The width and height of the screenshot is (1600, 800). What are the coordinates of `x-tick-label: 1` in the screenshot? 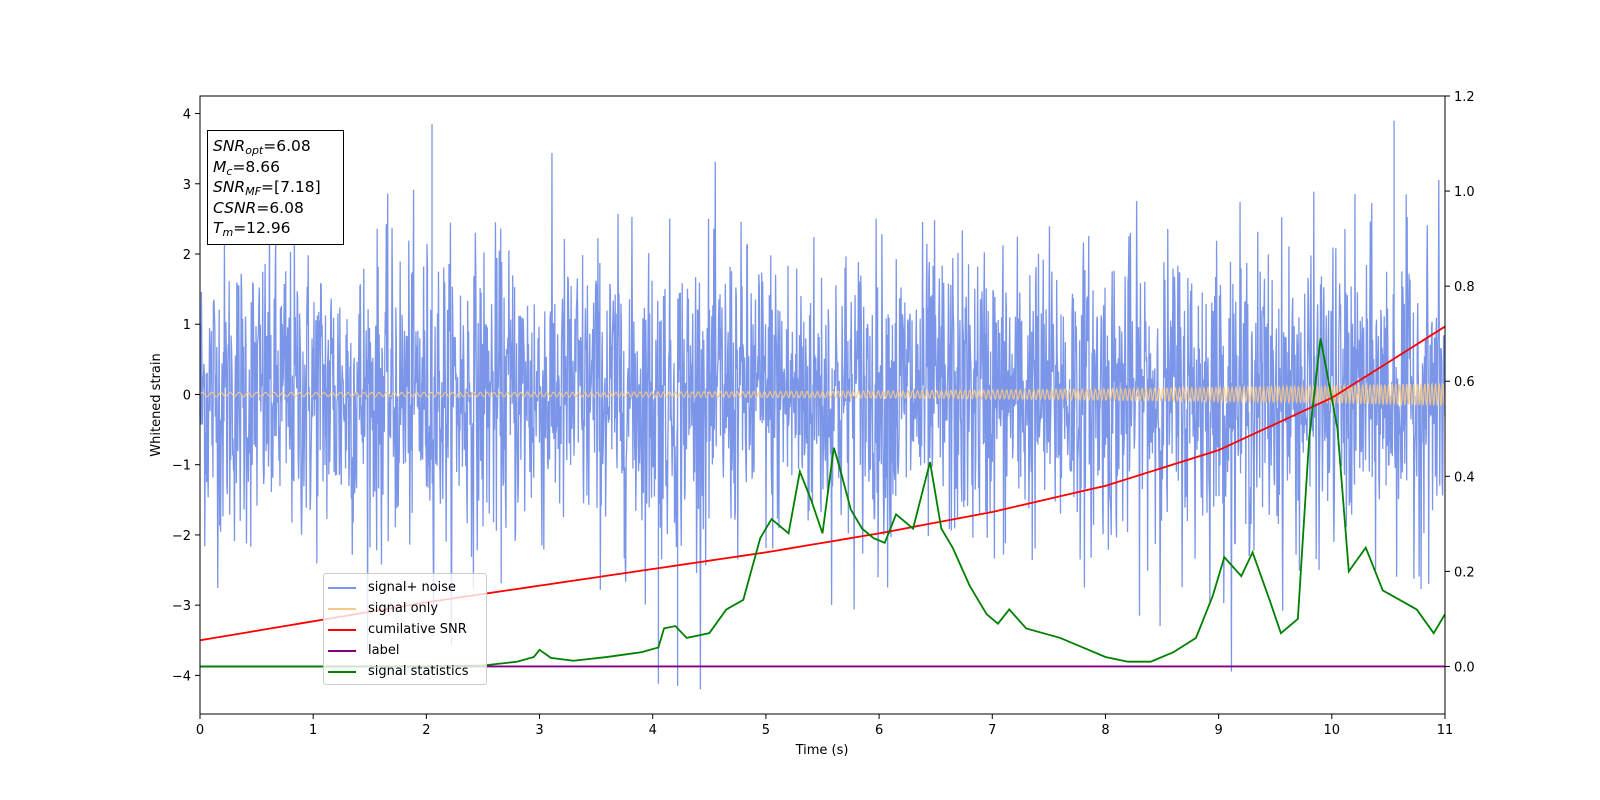 It's located at (313, 730).